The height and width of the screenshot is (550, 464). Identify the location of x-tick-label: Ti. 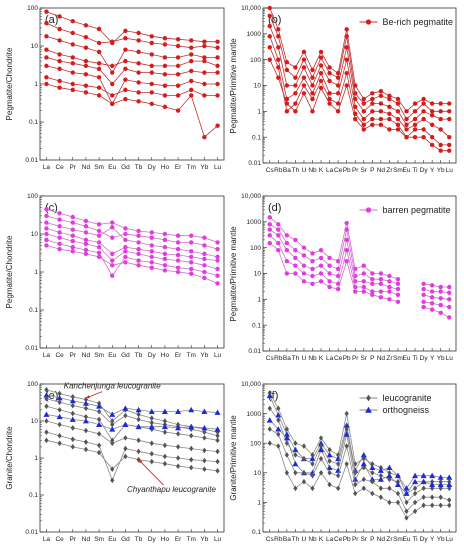
(414, 170).